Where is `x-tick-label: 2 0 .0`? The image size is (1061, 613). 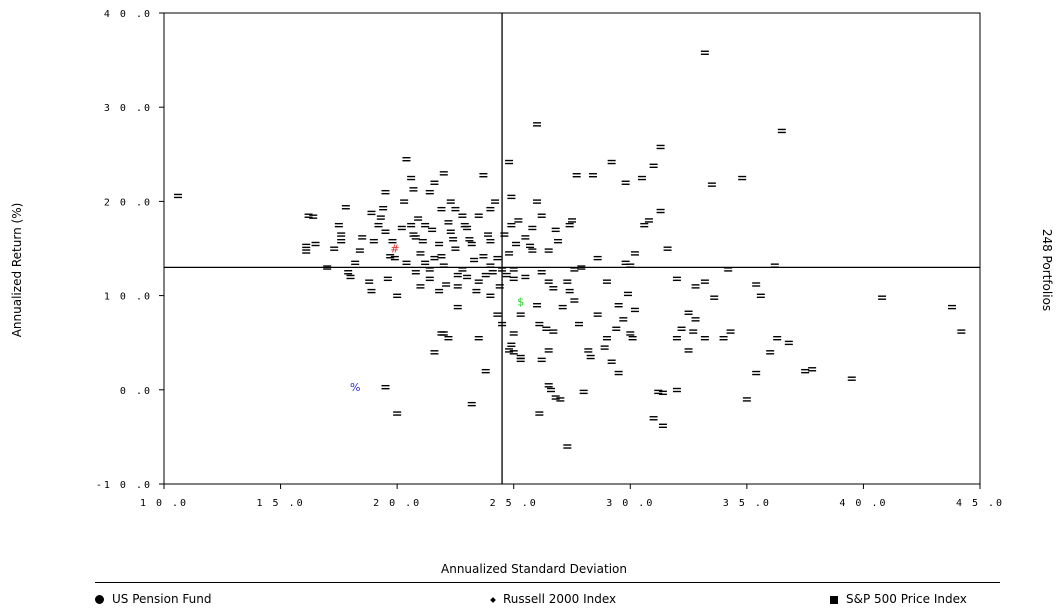 x-tick-label: 2 0 .0 is located at coordinates (397, 503).